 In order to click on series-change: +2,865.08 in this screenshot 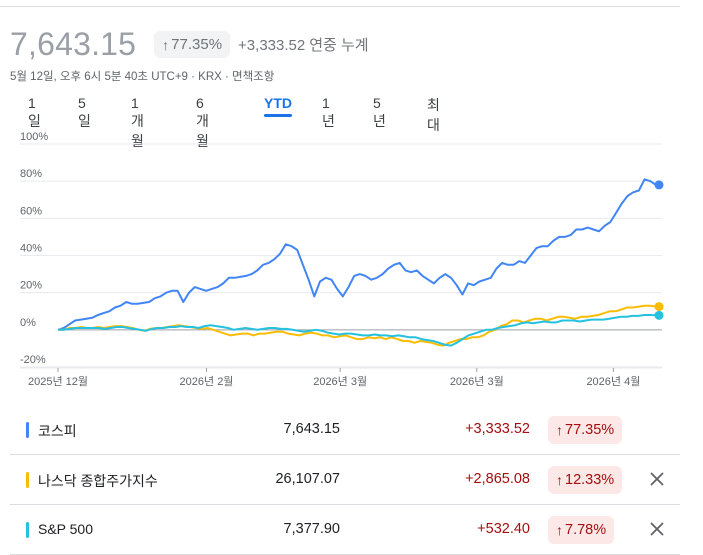, I will do `click(497, 479)`.